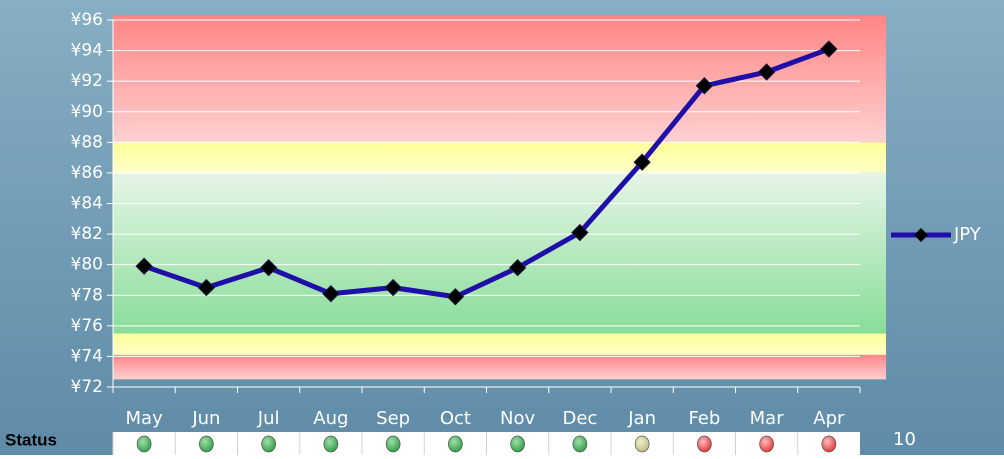 This screenshot has width=1004, height=459. Describe the element at coordinates (87, 326) in the screenshot. I see `y-tick-label: ¥76` at that location.